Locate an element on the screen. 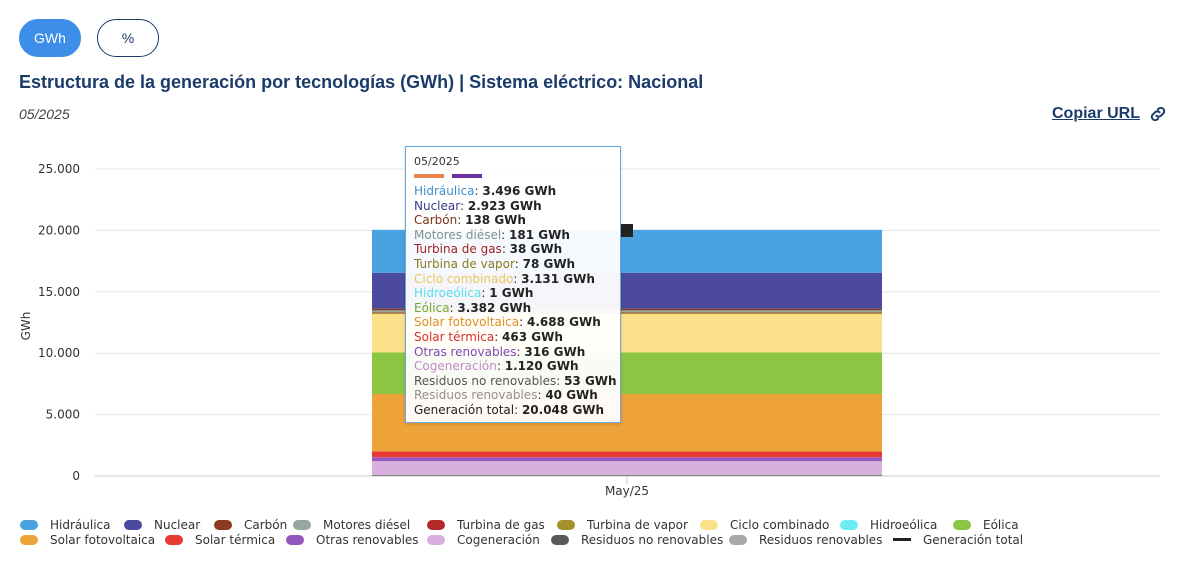  chart-date: 05/2025 is located at coordinates (44, 114).